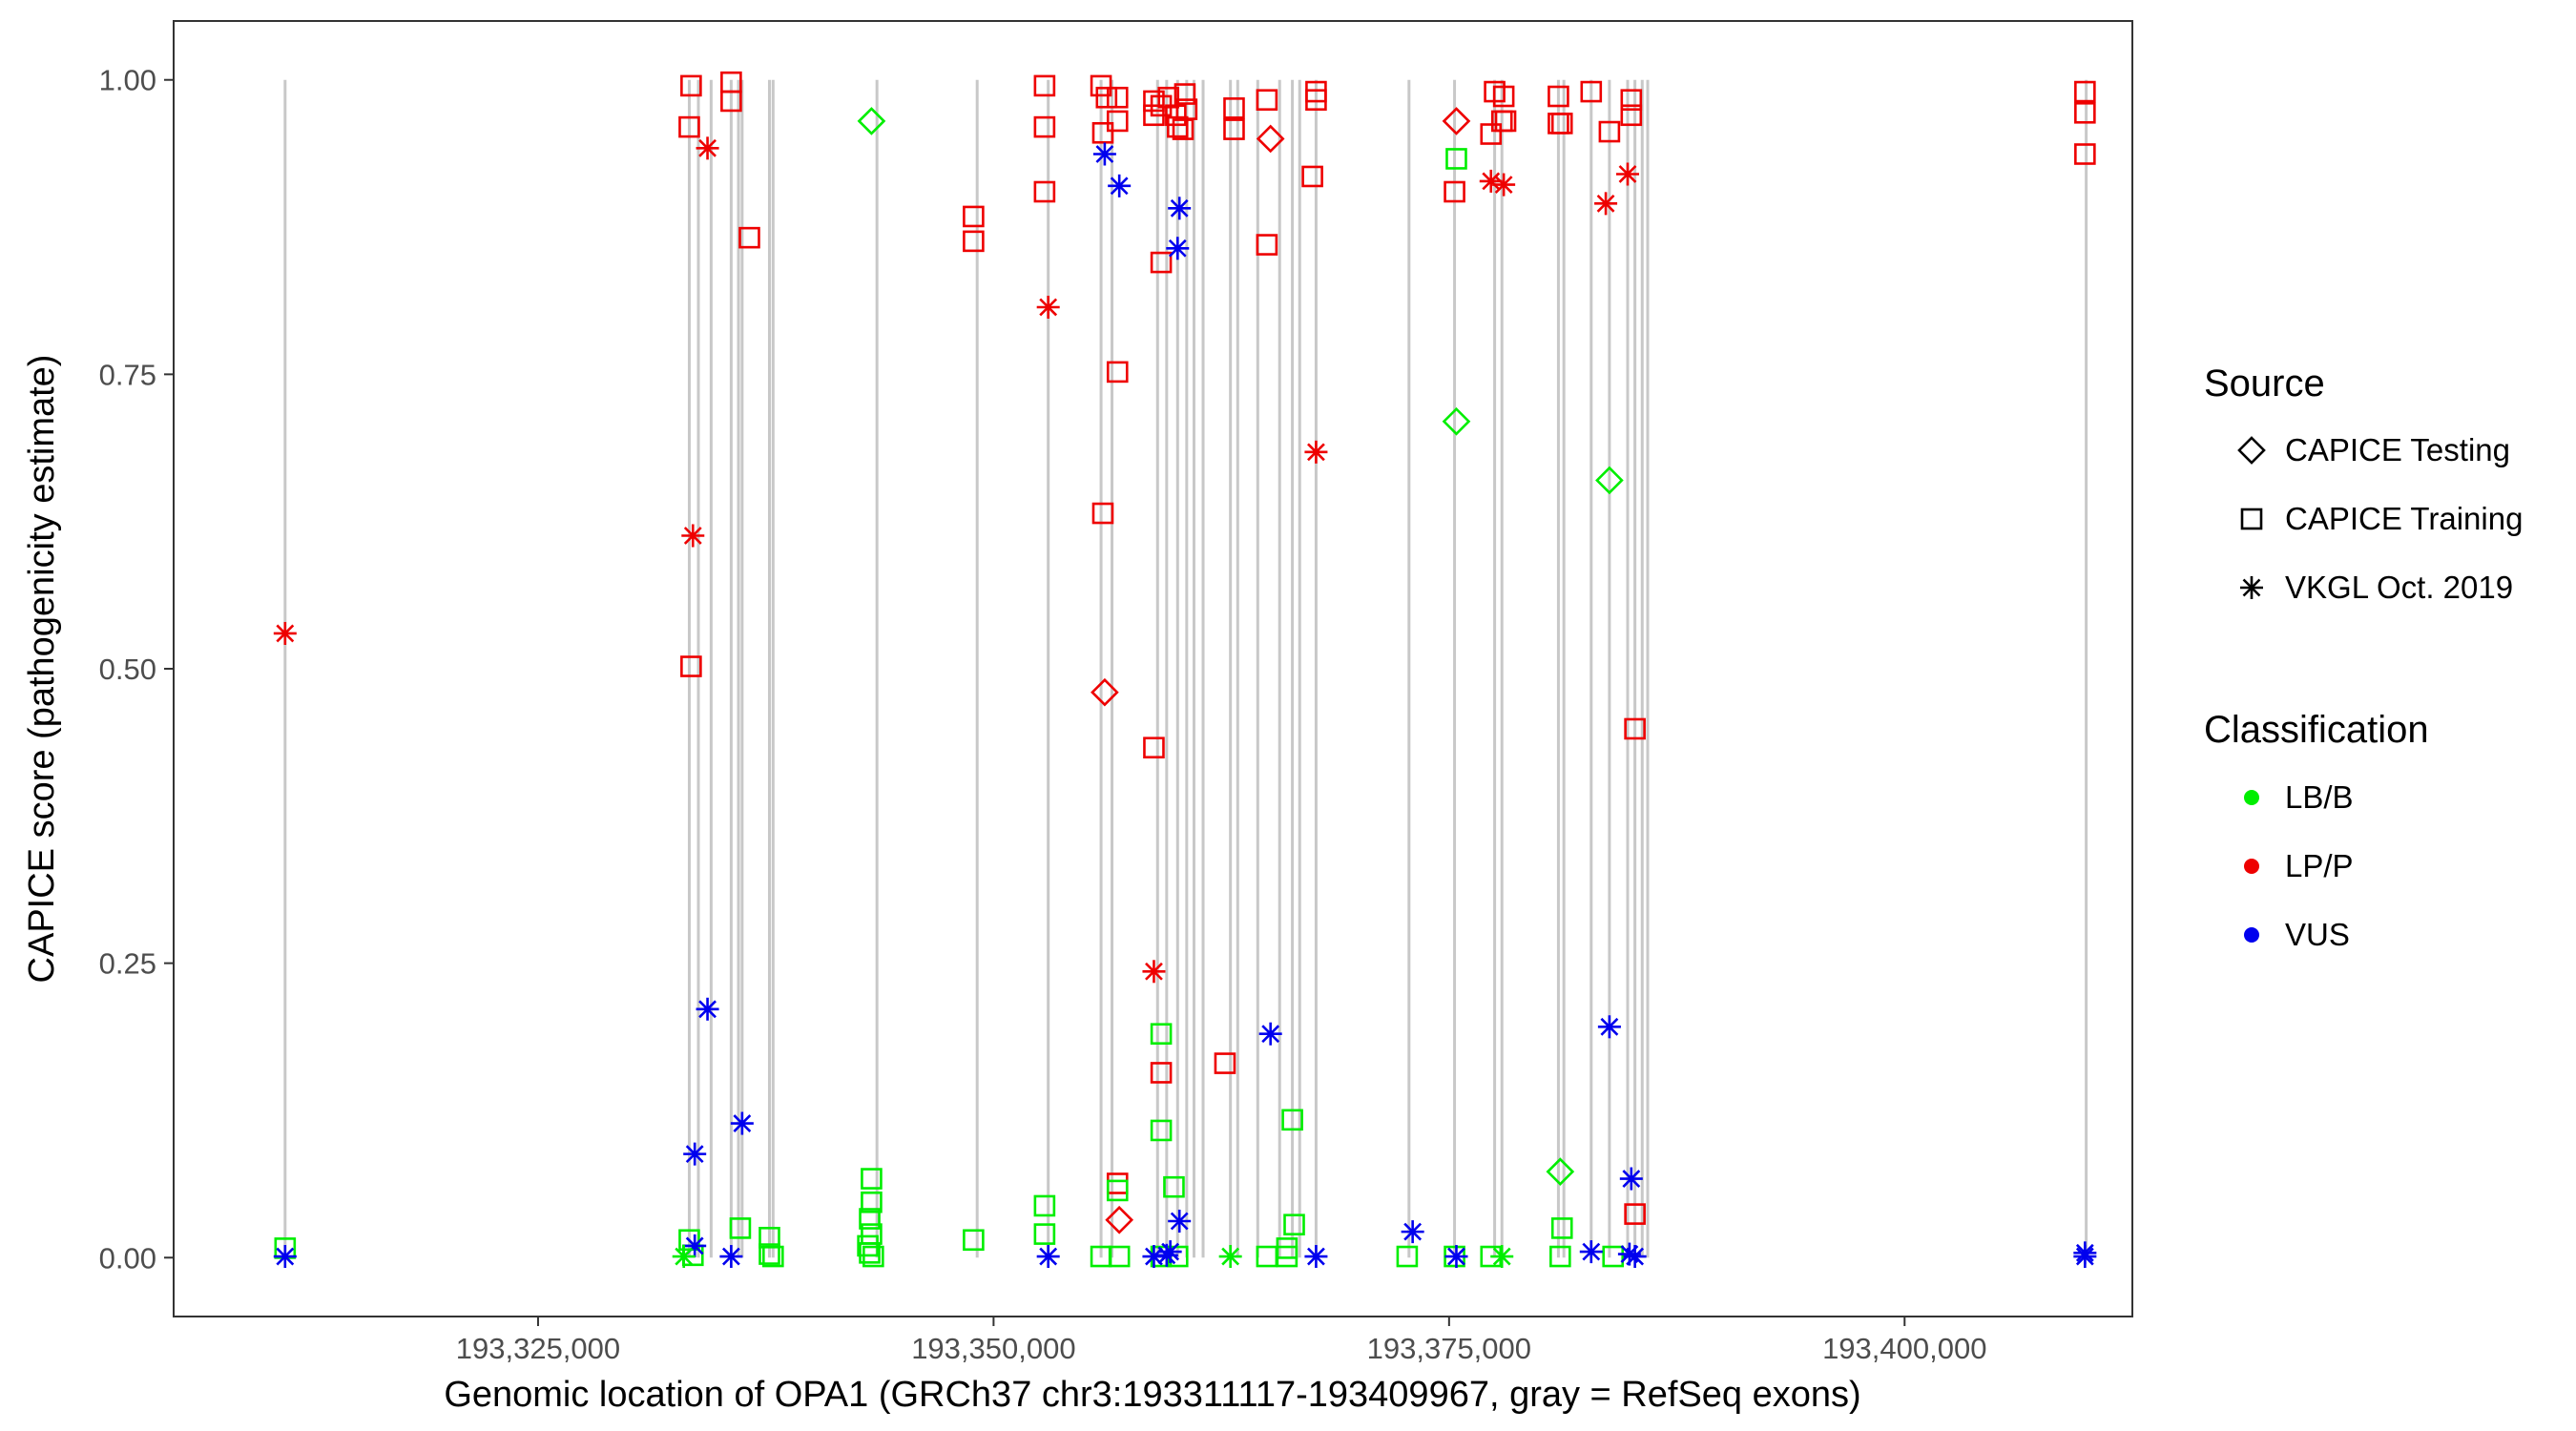  I want to click on y-tick-label: 0.50, so click(127, 669).